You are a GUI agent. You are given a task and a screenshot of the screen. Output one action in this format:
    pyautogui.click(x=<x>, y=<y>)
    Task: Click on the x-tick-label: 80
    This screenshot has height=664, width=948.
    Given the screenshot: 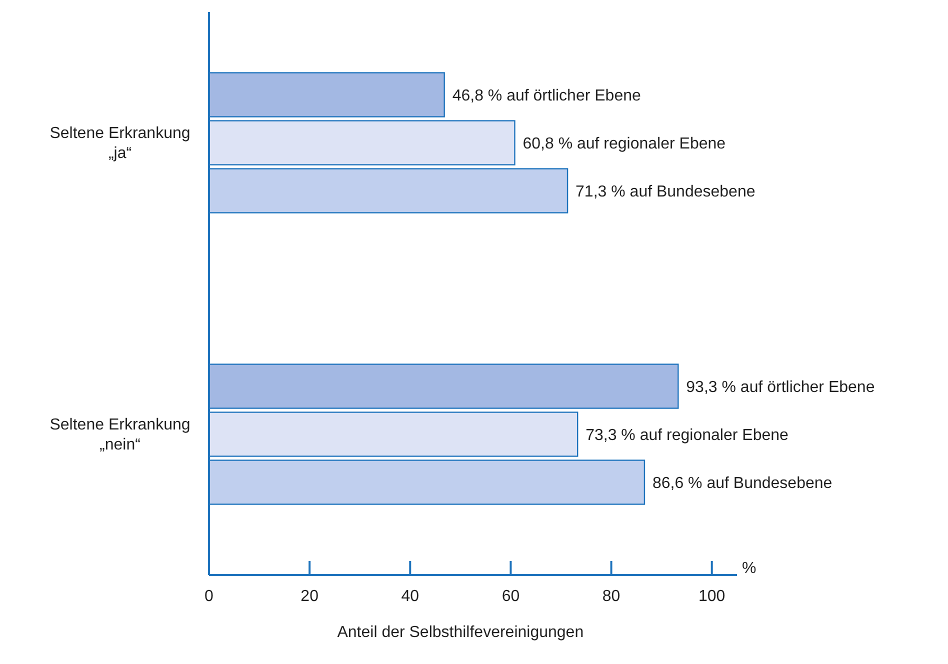 What is the action you would take?
    pyautogui.click(x=611, y=596)
    